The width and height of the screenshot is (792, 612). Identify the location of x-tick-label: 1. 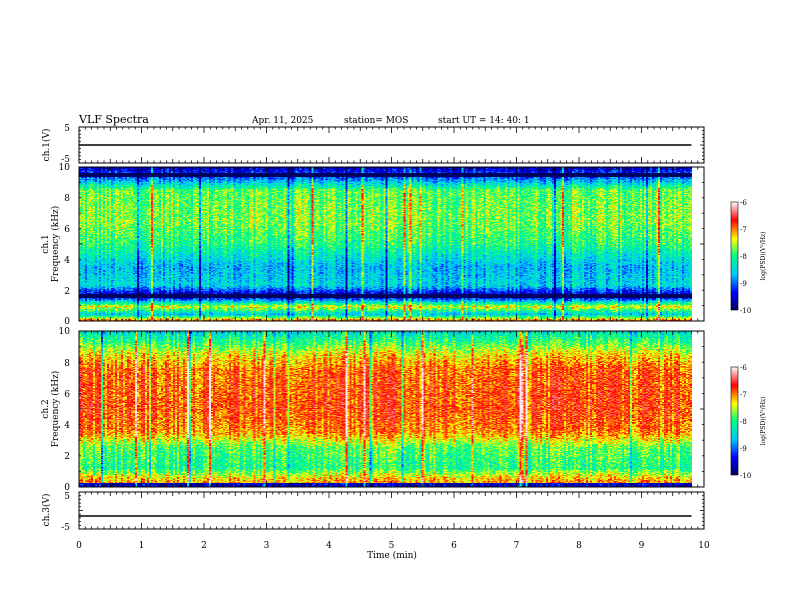
(142, 546).